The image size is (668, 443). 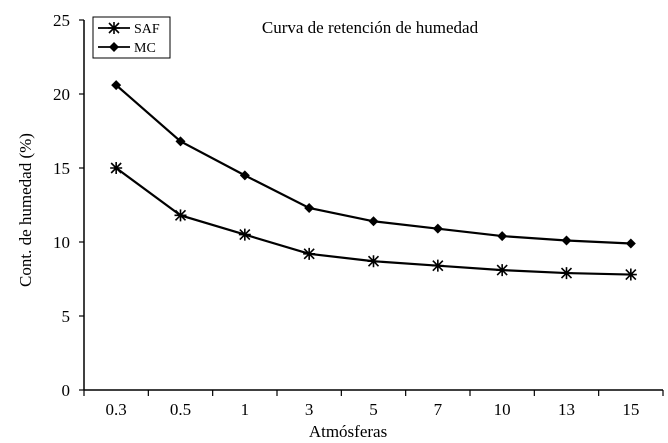 I want to click on legend-label-mc: MC, so click(x=145, y=48).